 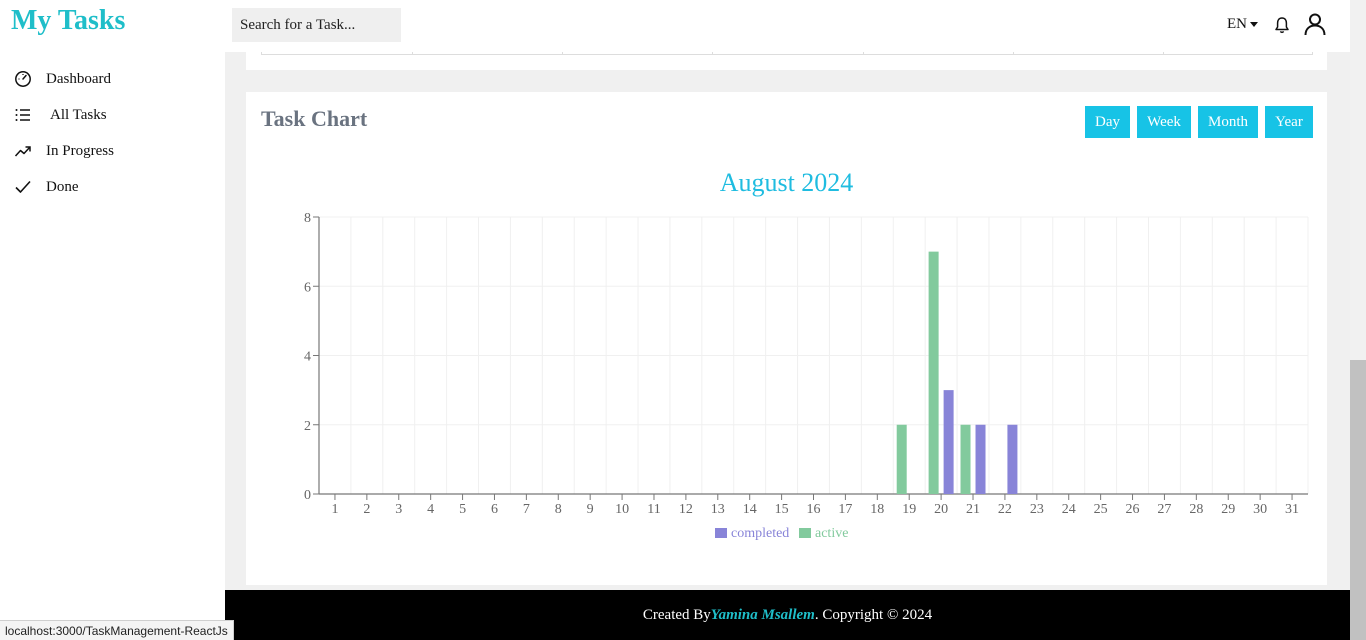 I want to click on x-tick-label: 27, so click(x=1164, y=509).